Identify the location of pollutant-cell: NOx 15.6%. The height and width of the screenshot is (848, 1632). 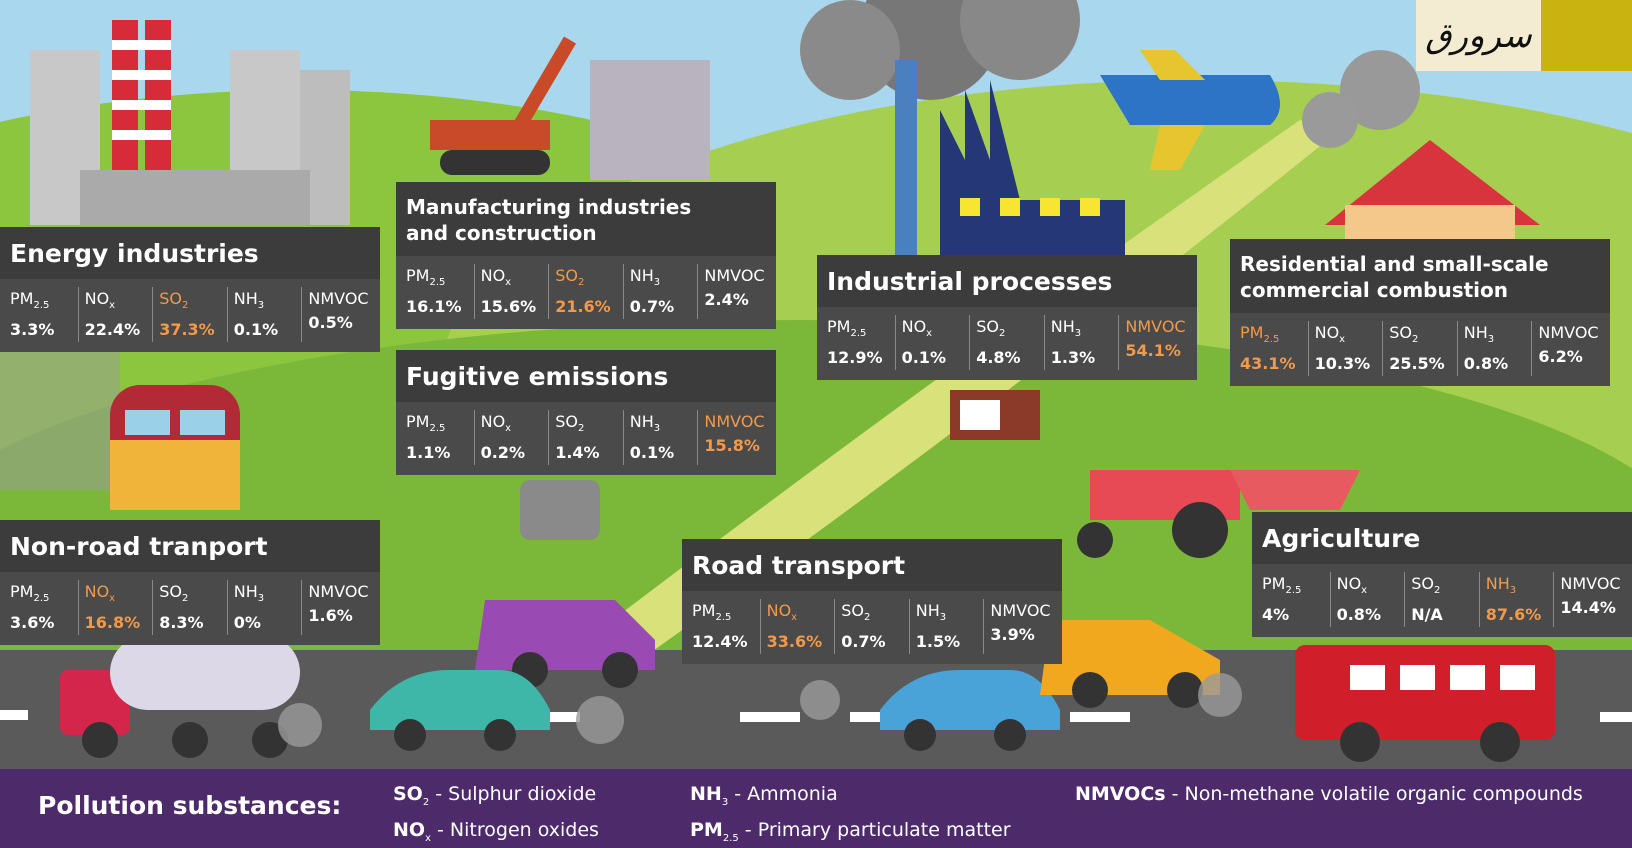
(511, 292).